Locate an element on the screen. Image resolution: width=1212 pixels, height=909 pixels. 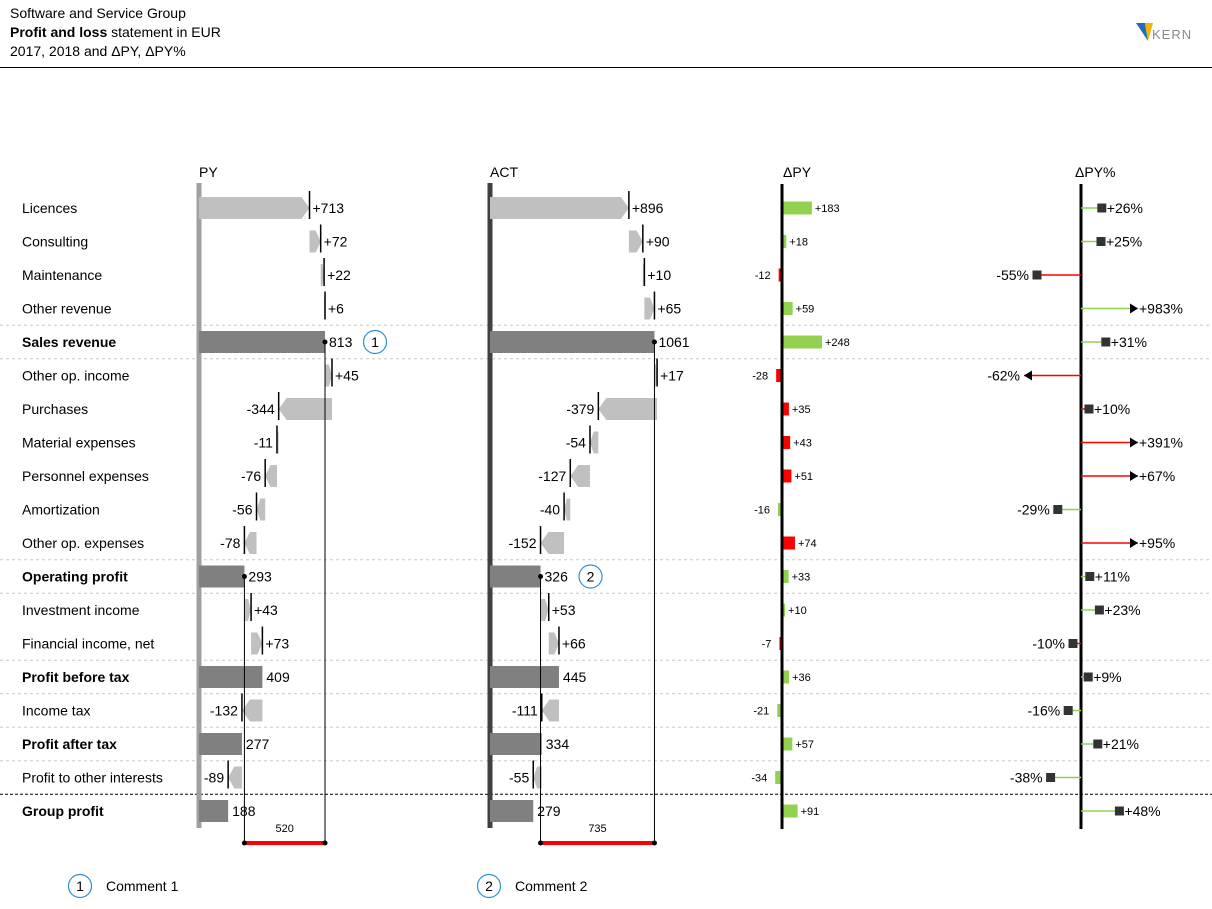
dpct-value-label: +31% is located at coordinates (1129, 342).